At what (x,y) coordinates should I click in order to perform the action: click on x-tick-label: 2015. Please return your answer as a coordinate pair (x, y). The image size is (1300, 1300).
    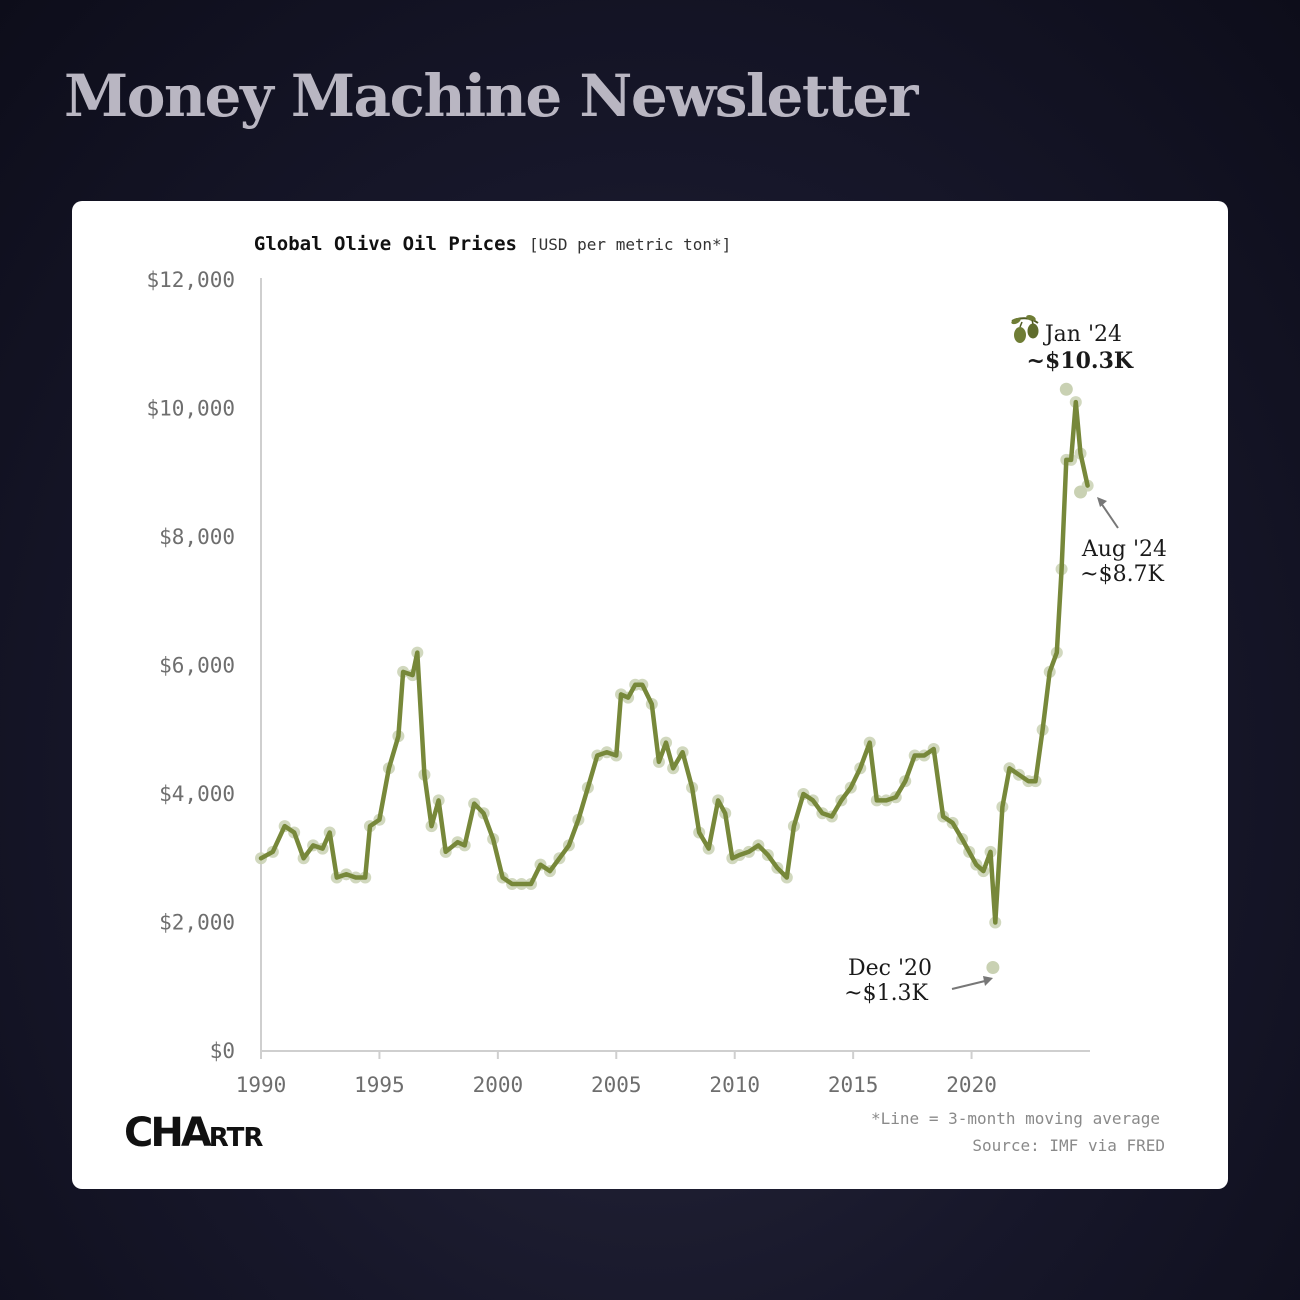
    Looking at the image, I should click on (853, 1085).